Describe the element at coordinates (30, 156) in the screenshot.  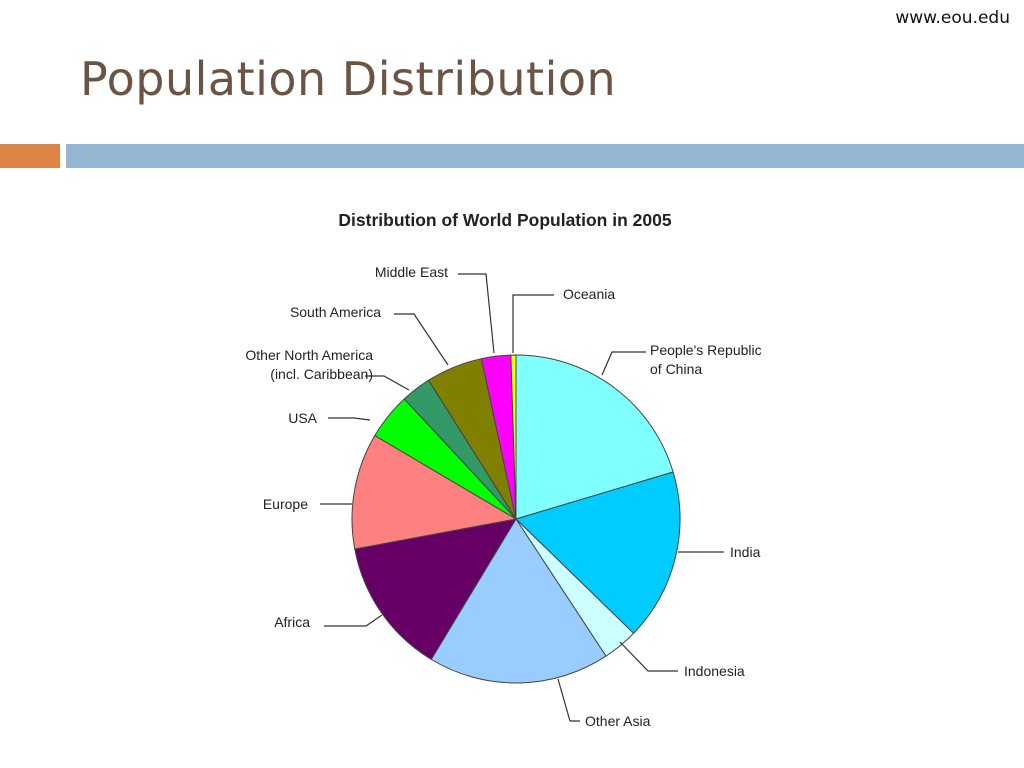
I see `accent-bar` at that location.